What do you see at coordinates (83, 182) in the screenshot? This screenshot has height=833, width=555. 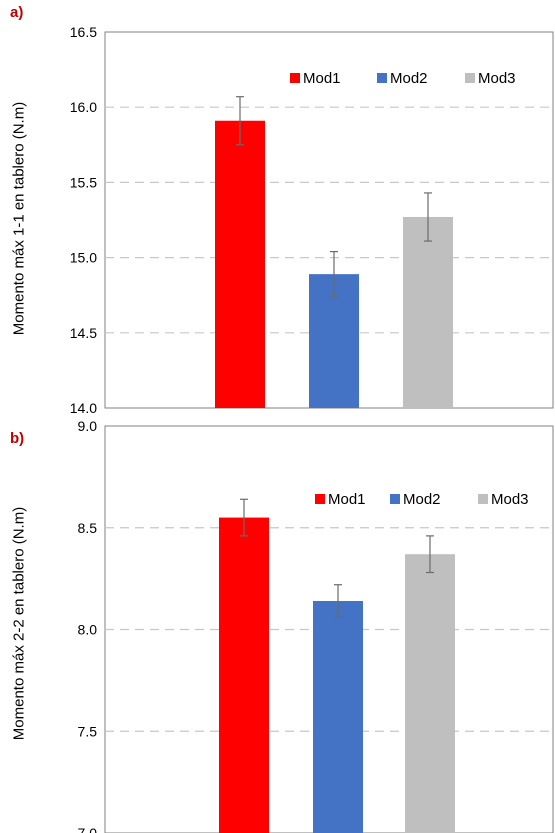 I see `chart-a-y-tick-label: 15.5` at bounding box center [83, 182].